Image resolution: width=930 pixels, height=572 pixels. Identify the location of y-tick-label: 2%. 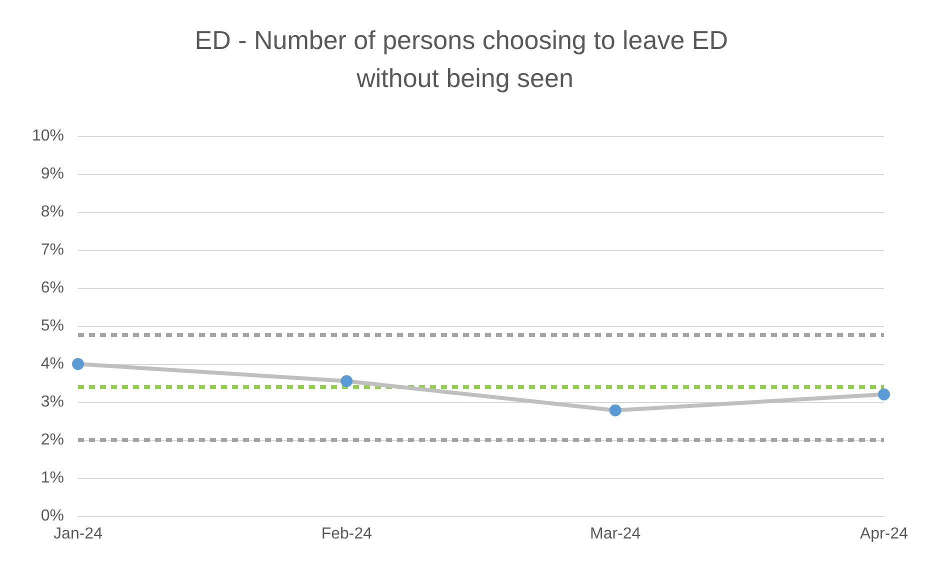
(52, 440).